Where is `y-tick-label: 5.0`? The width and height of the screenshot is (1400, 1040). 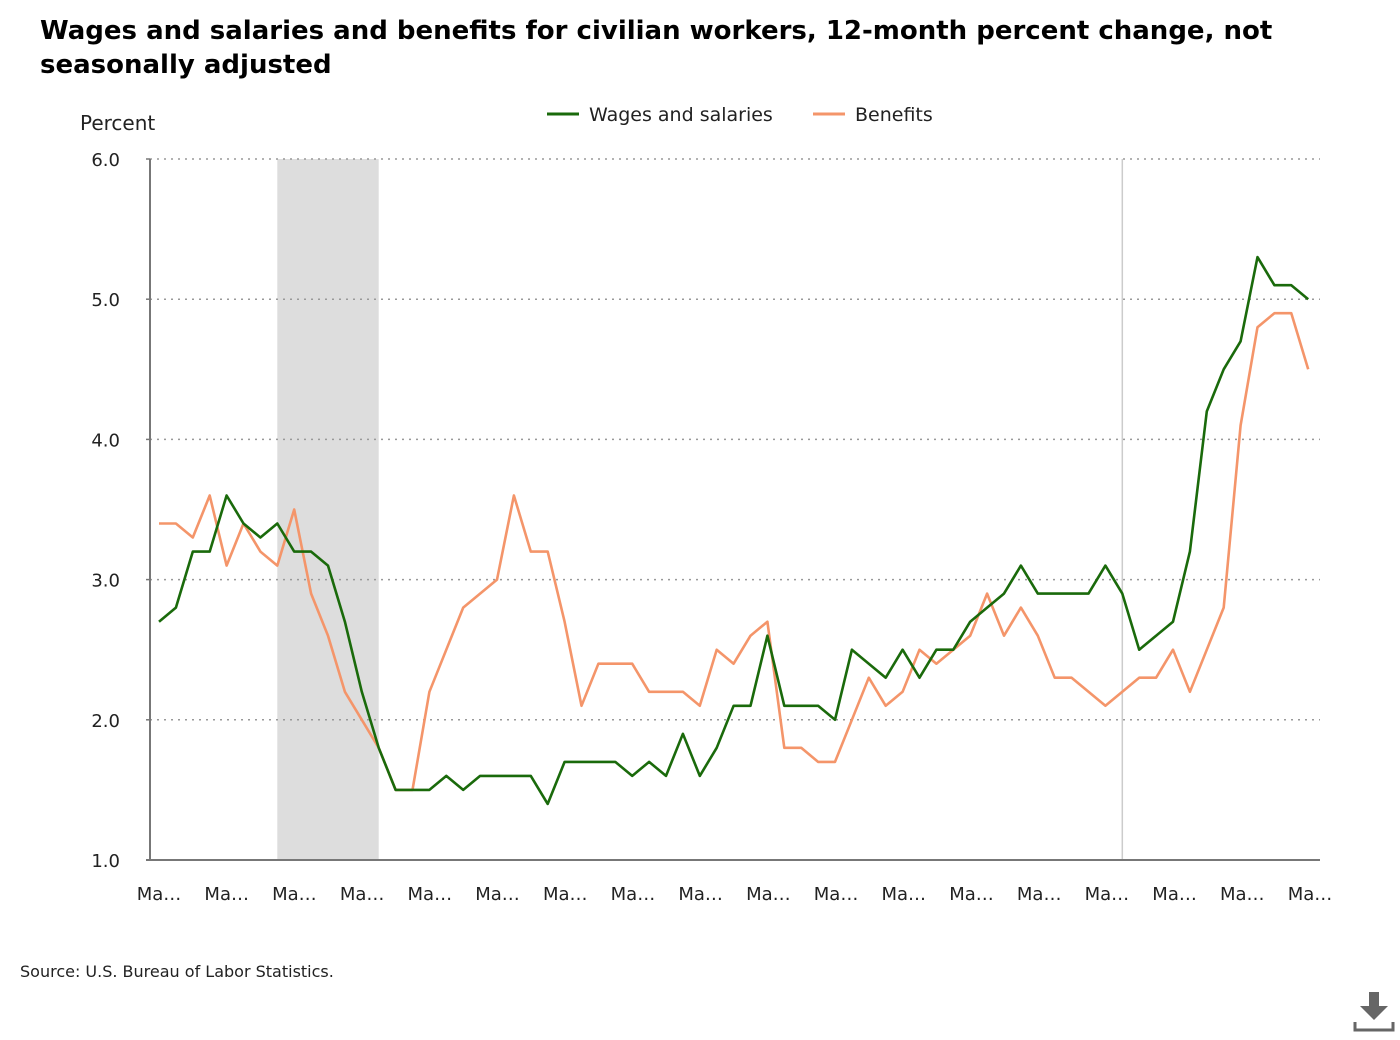 y-tick-label: 5.0 is located at coordinates (105, 300).